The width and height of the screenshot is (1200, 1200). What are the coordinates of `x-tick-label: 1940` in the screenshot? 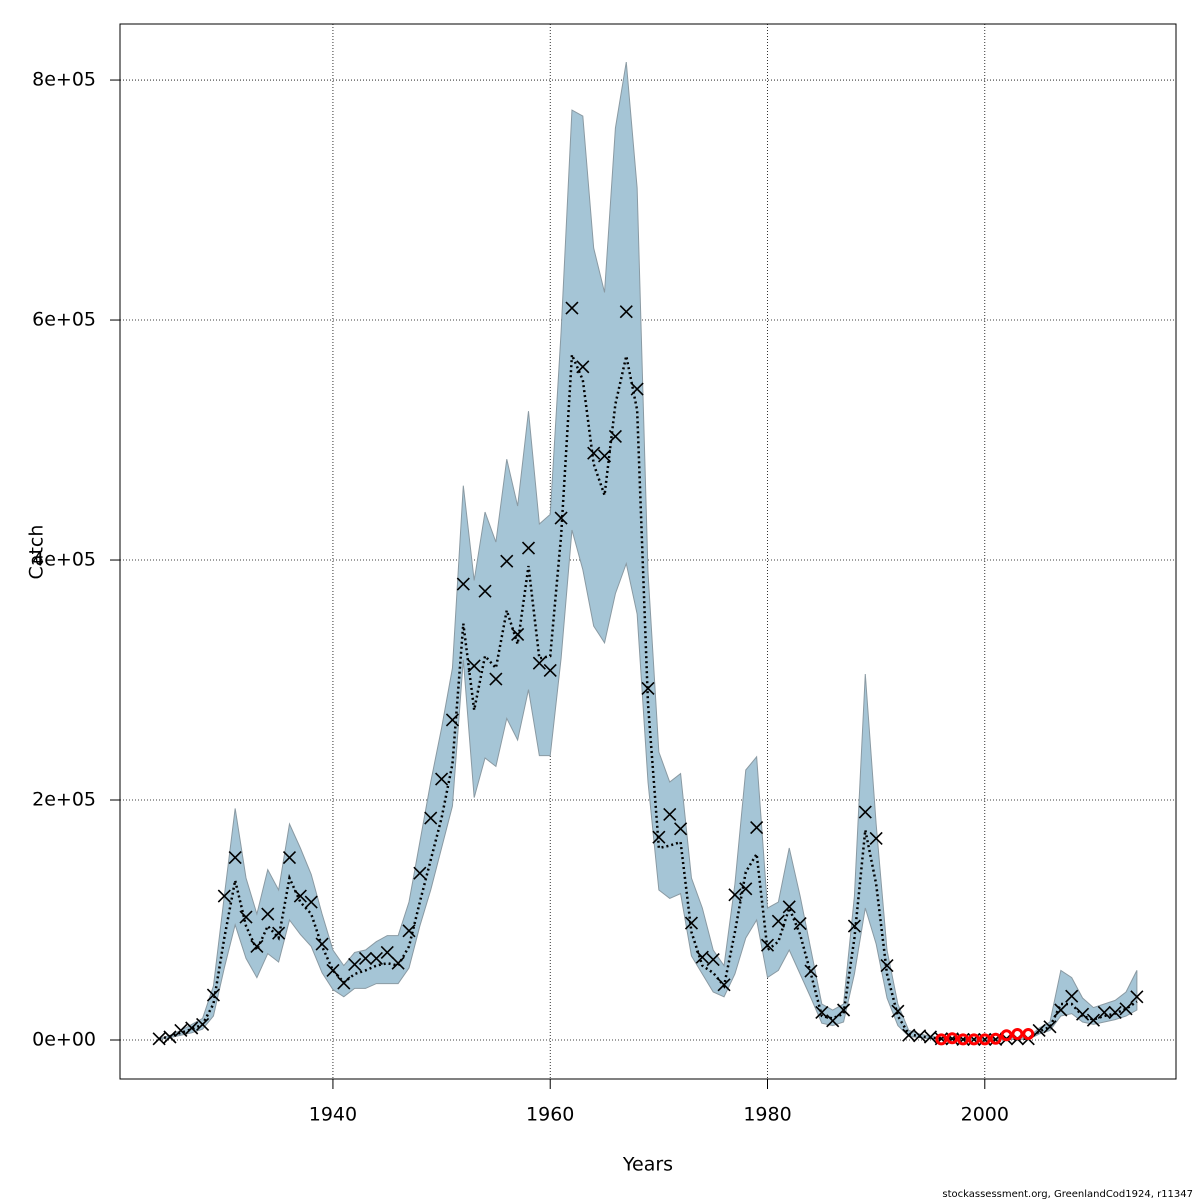 It's located at (333, 1115).